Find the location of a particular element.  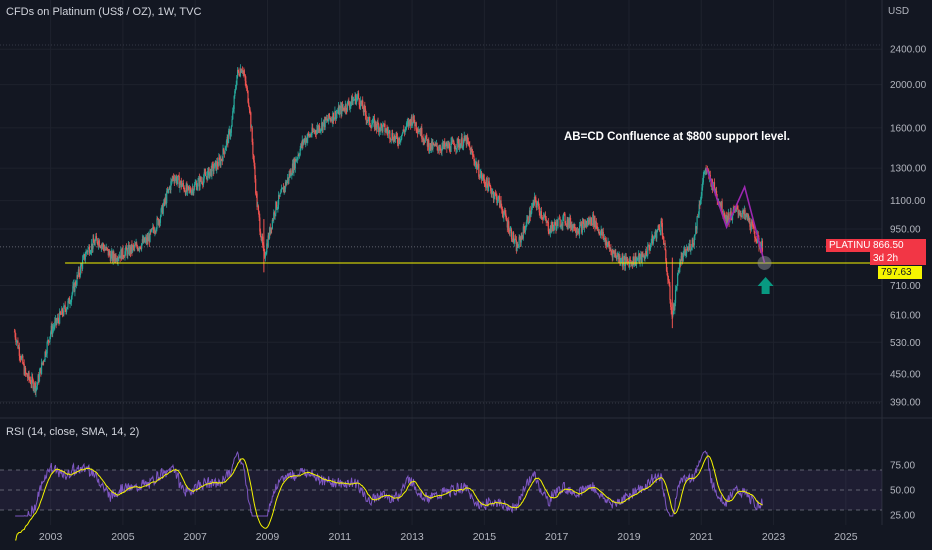

rsi-lines is located at coordinates (389, 495).